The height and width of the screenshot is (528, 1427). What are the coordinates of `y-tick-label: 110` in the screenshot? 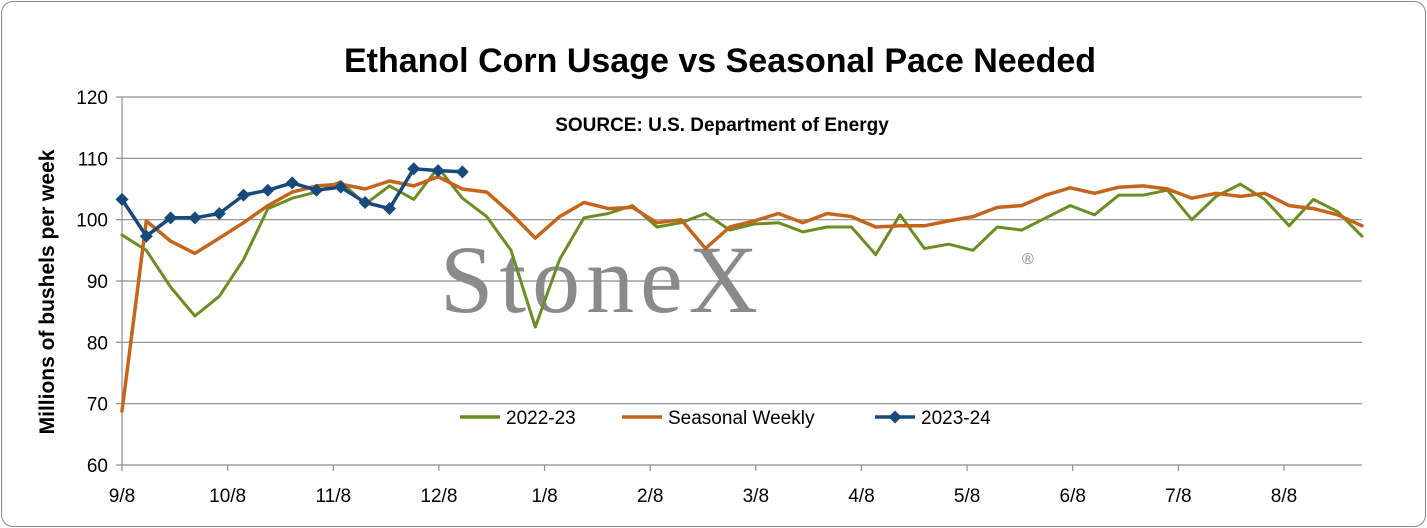 It's located at (93, 159).